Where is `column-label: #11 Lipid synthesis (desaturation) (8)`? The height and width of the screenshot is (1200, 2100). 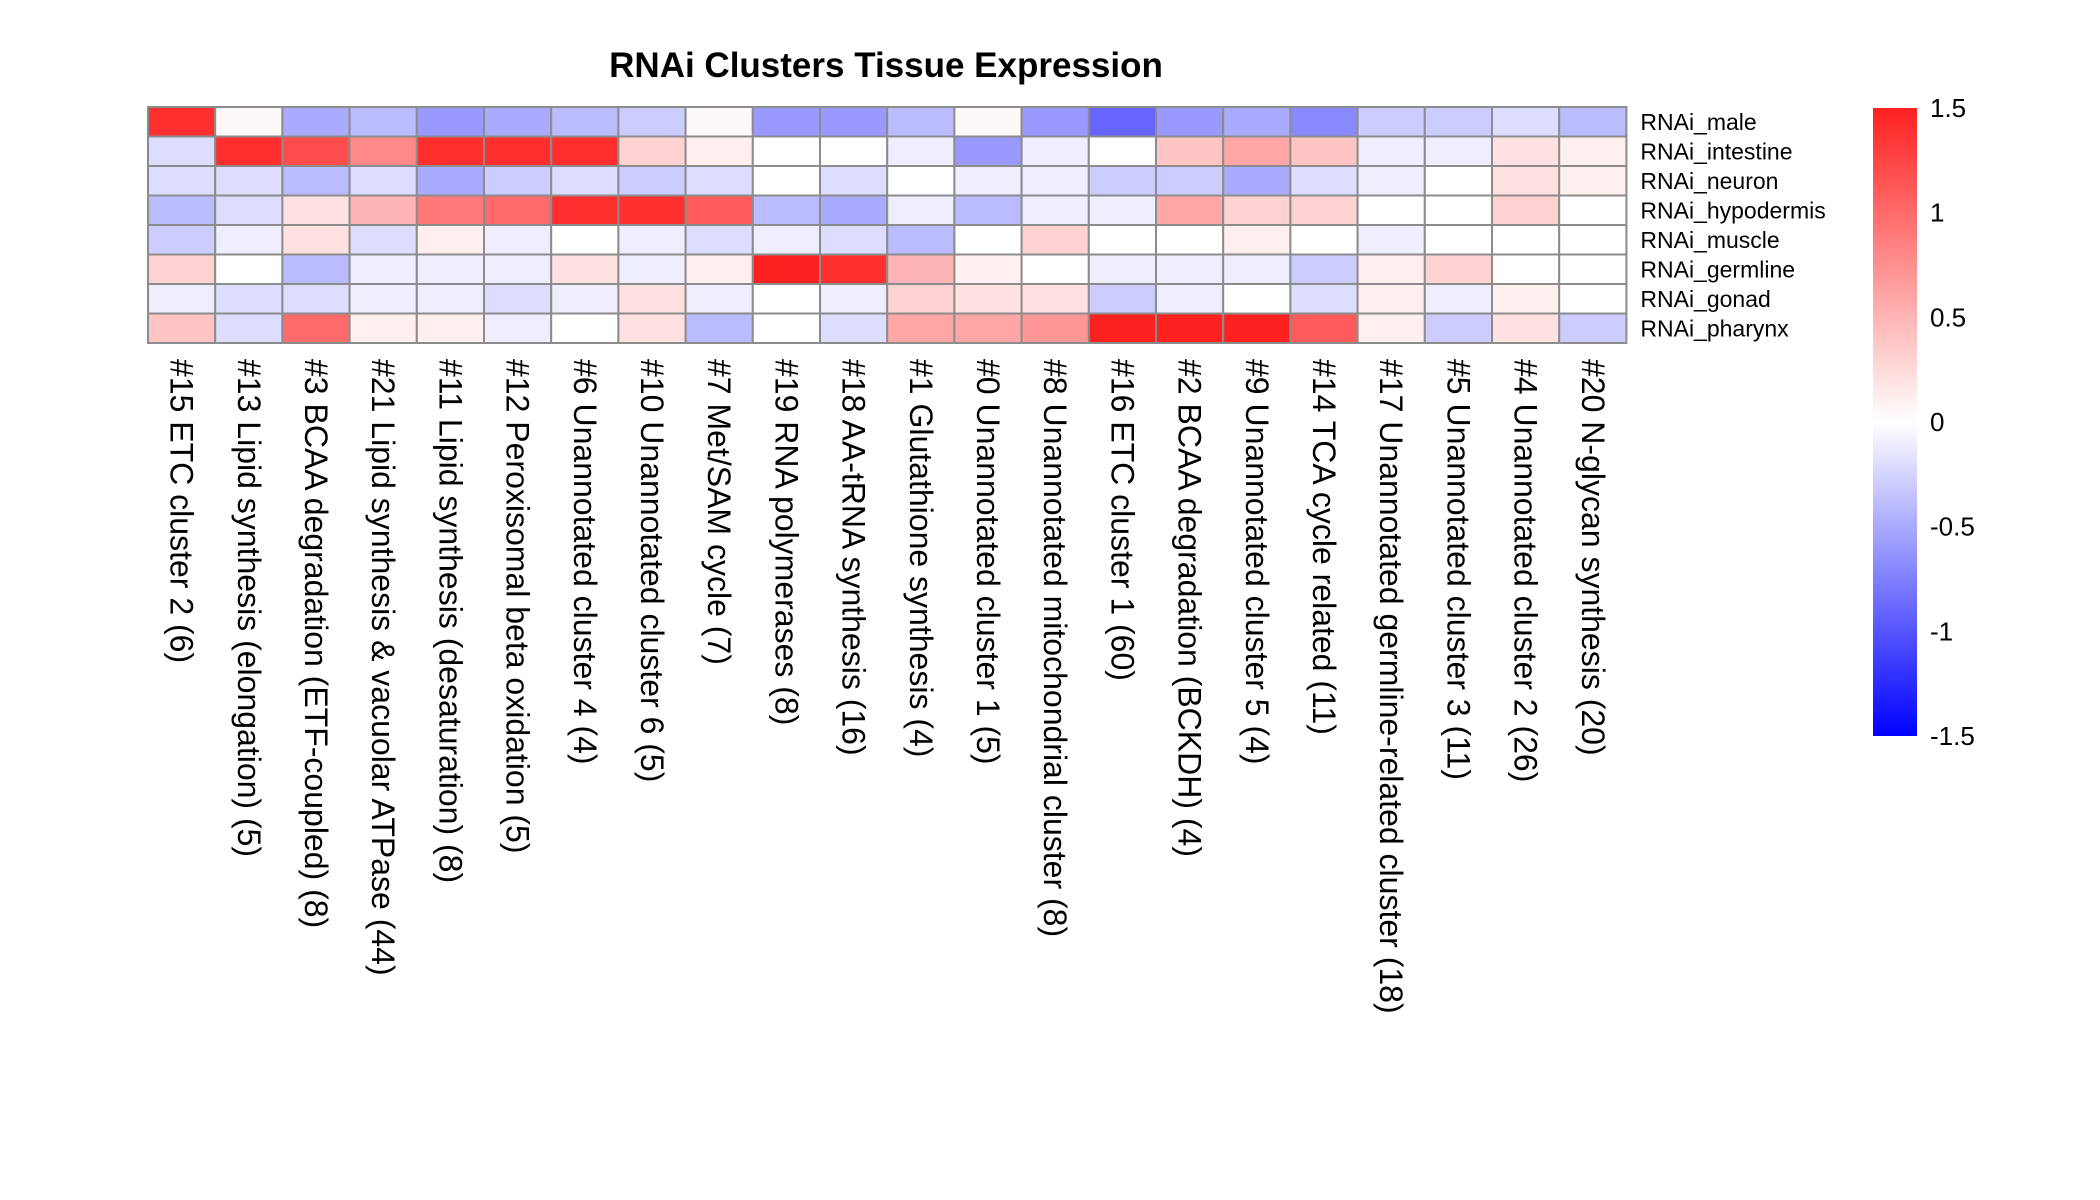
column-label: #11 Lipid synthesis (desaturation) (8) is located at coordinates (450, 621).